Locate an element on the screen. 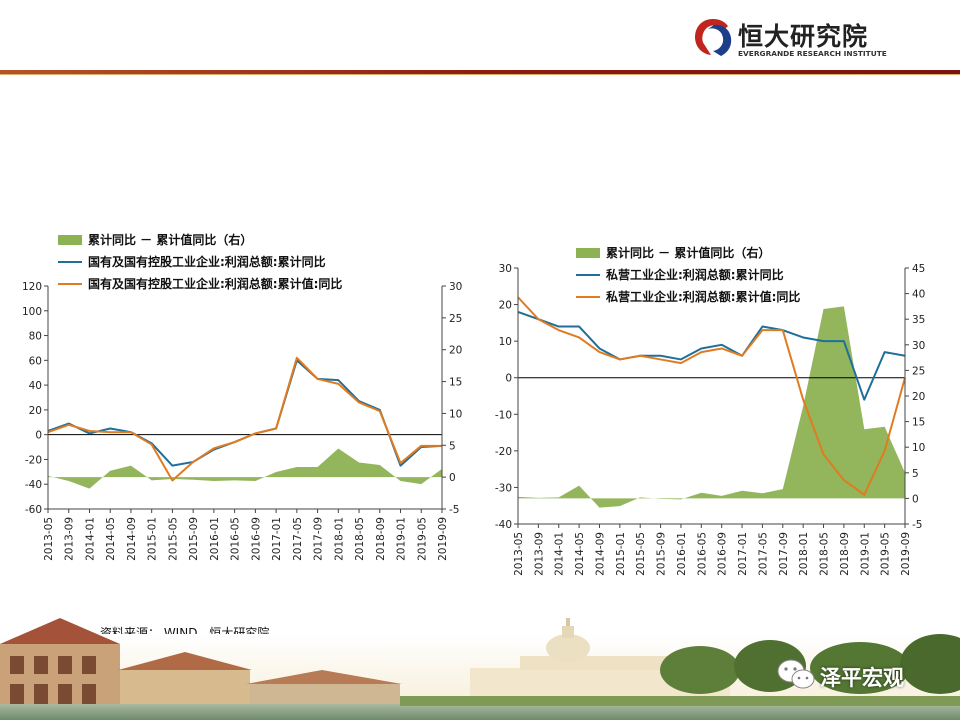  evergrande-logo-icon is located at coordinates (713, 37).